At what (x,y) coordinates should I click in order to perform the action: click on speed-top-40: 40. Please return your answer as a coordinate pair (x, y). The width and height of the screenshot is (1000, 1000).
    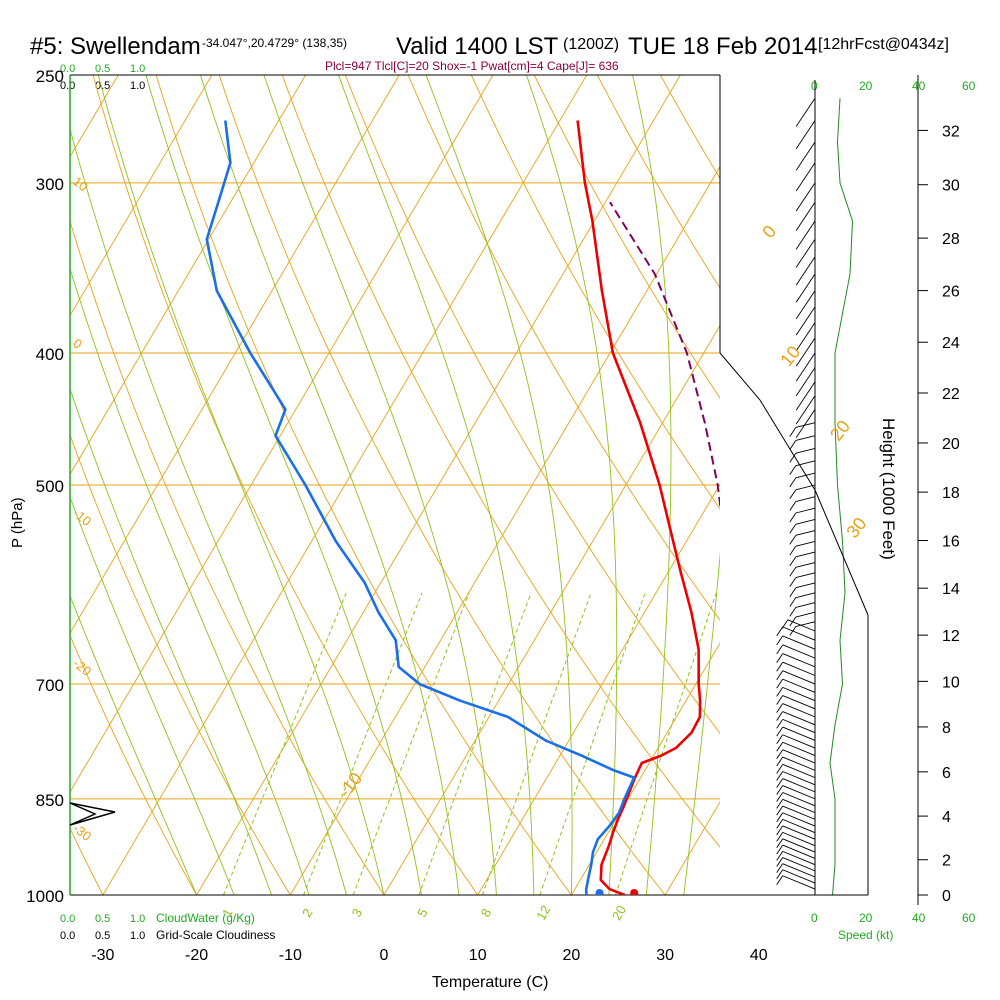
    Looking at the image, I should click on (919, 86).